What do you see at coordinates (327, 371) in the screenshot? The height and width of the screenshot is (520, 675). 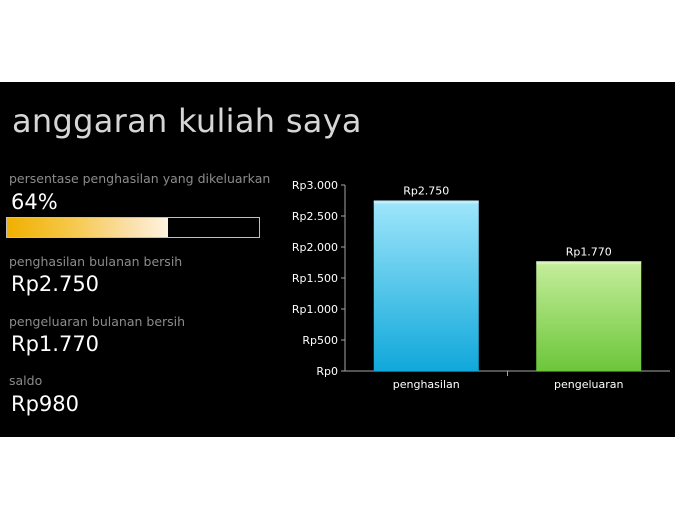 I see `y-tick-label: Rp0` at bounding box center [327, 371].